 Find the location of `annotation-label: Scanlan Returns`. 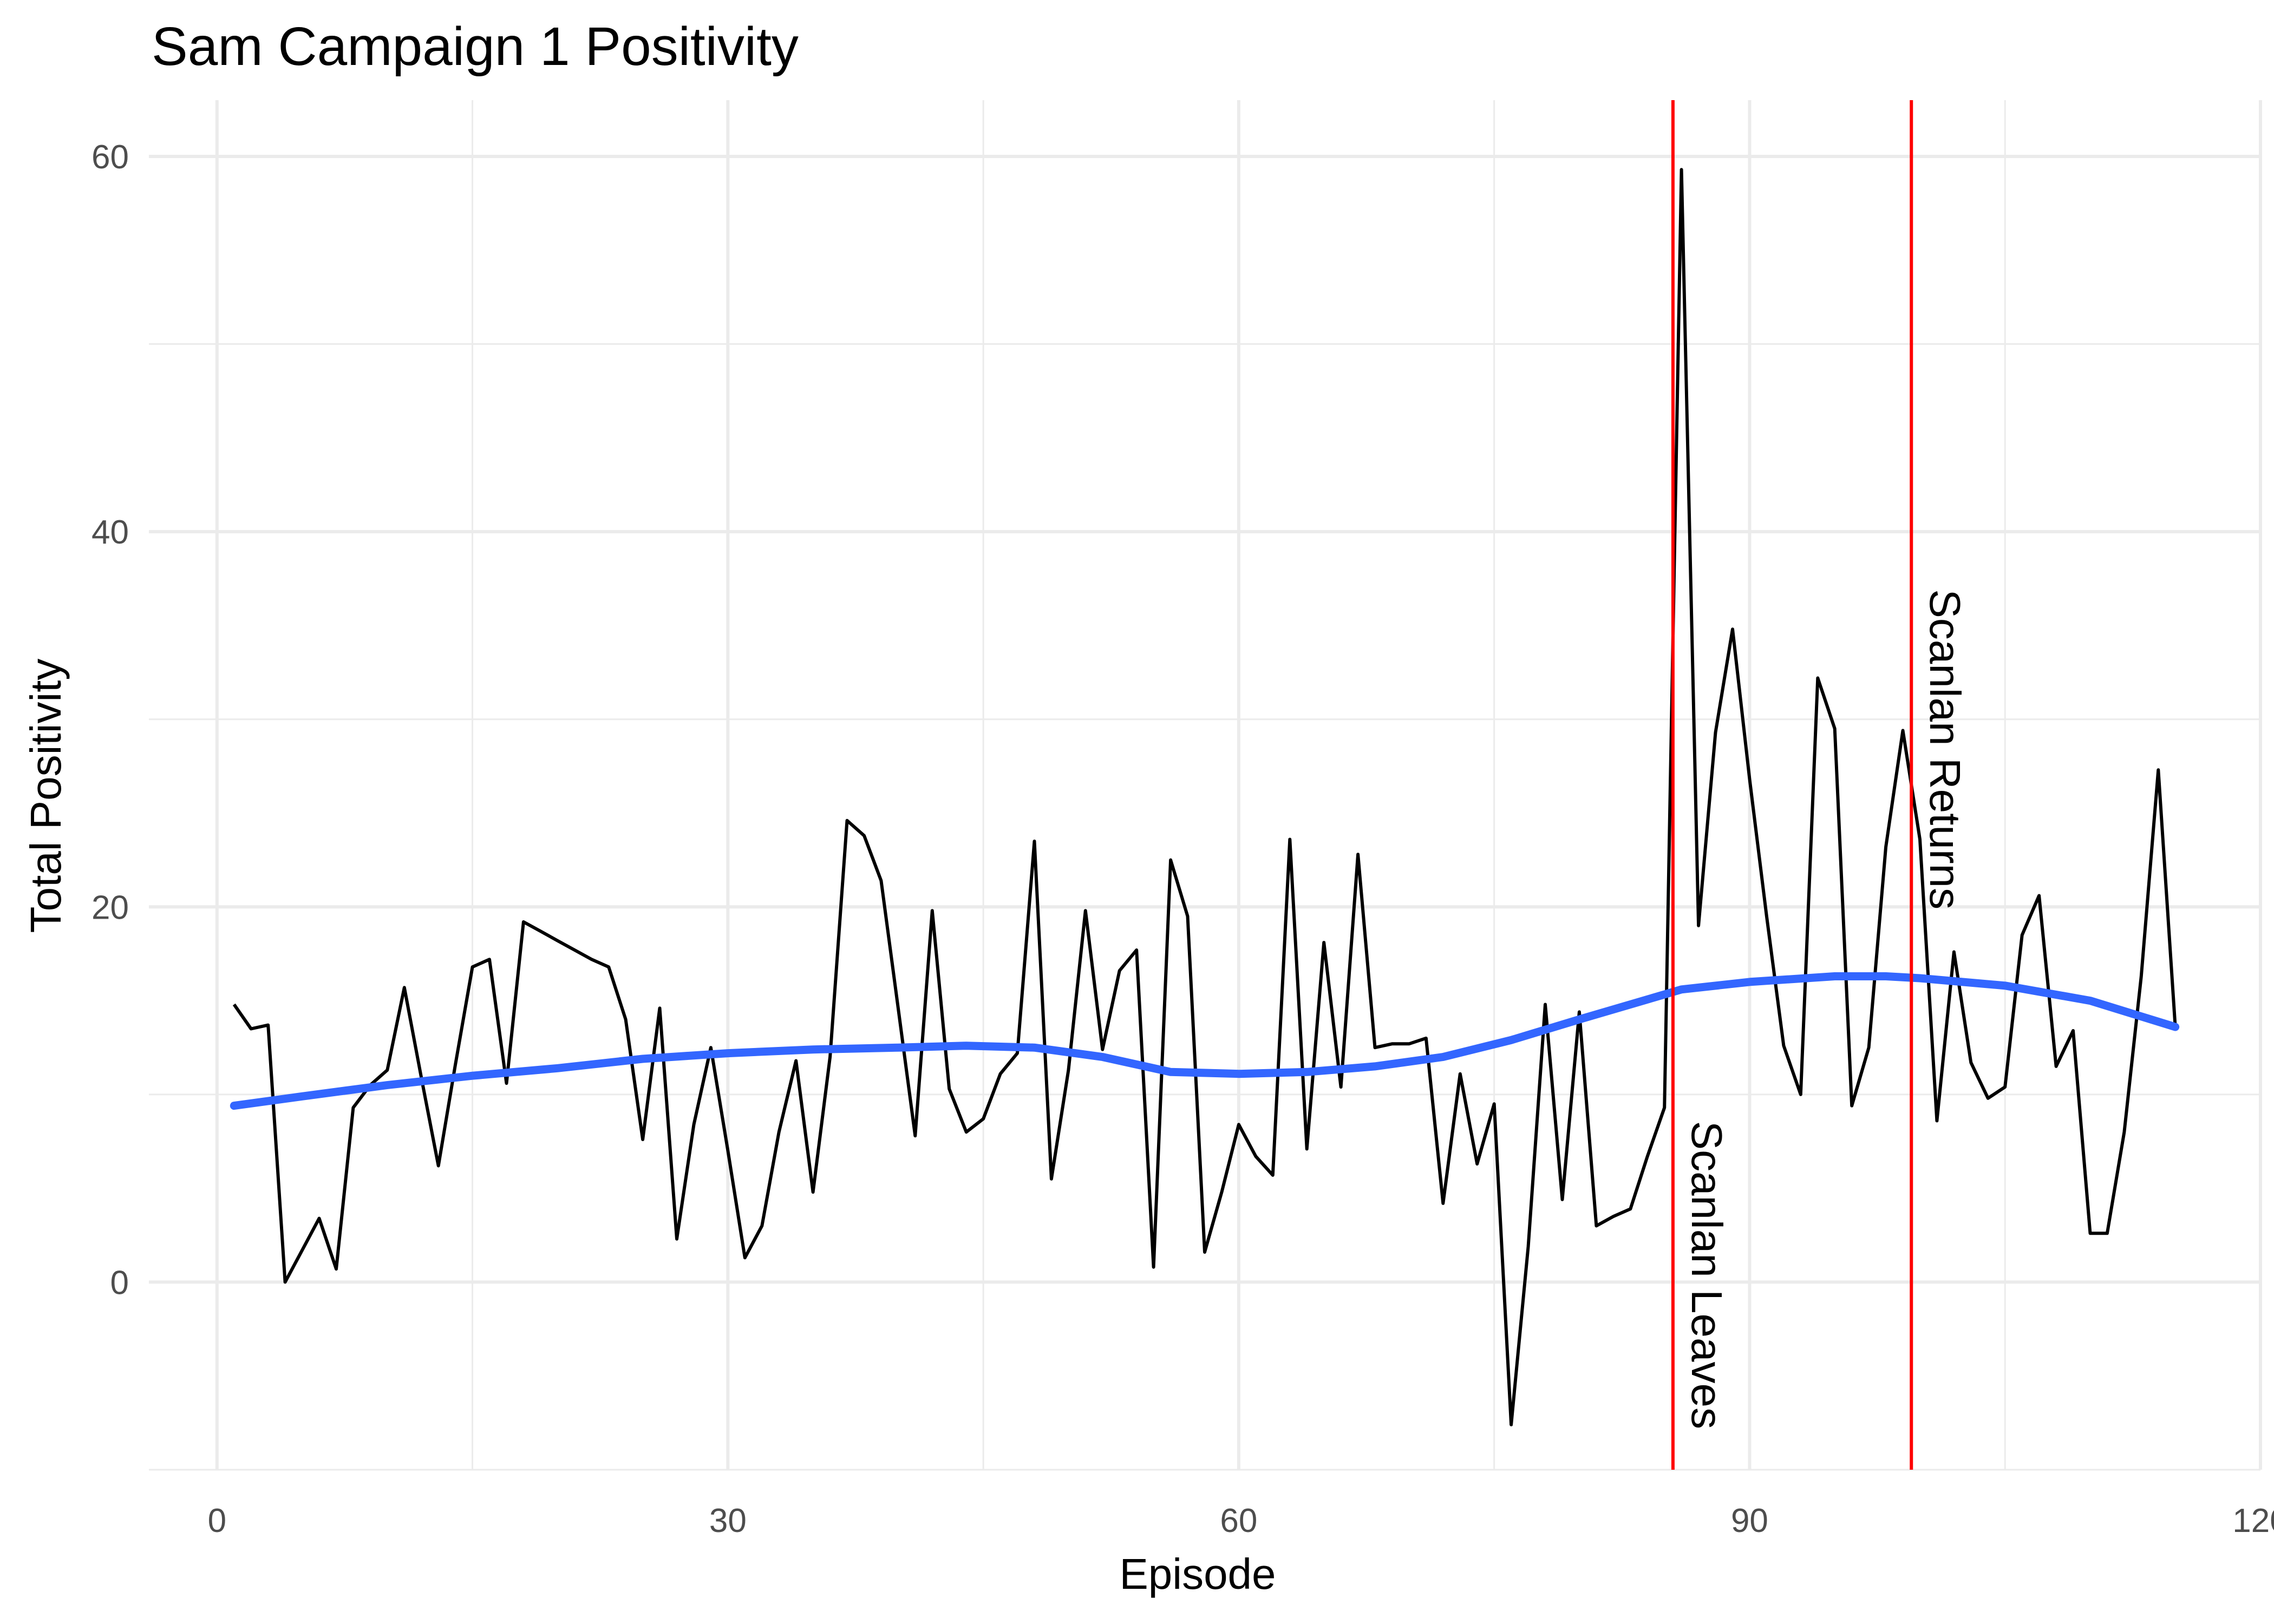

annotation-label: Scanlan Returns is located at coordinates (1945, 750).